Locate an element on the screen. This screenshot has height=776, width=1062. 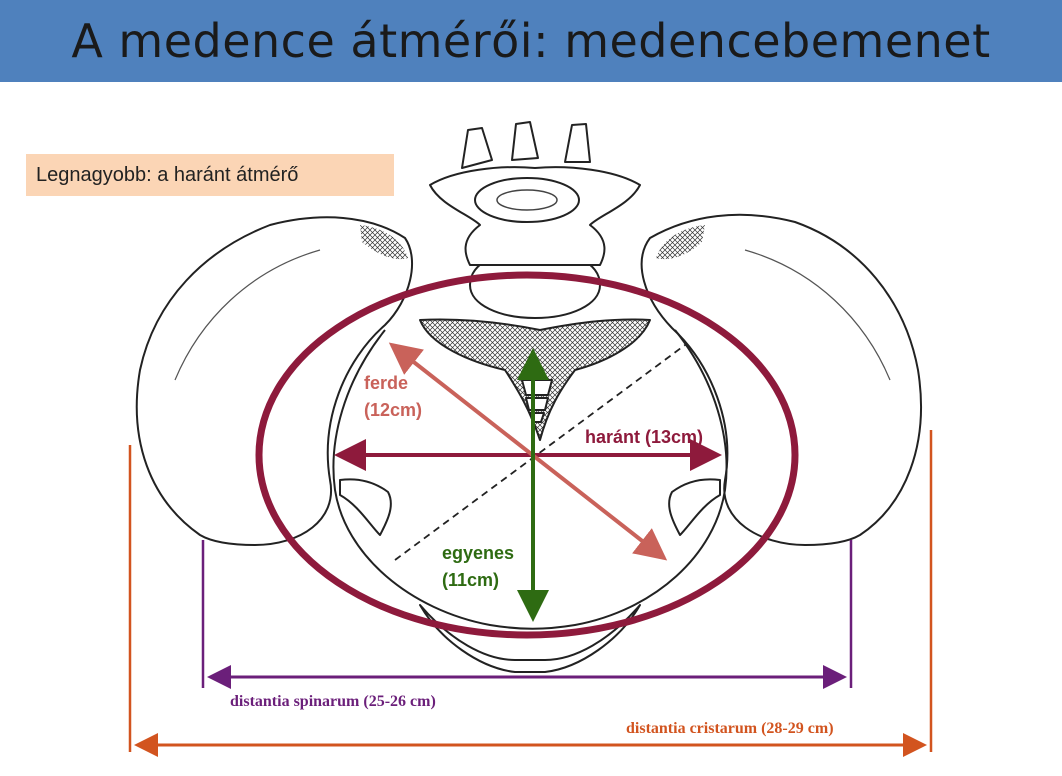
spinous-process-left is located at coordinates (477, 148).